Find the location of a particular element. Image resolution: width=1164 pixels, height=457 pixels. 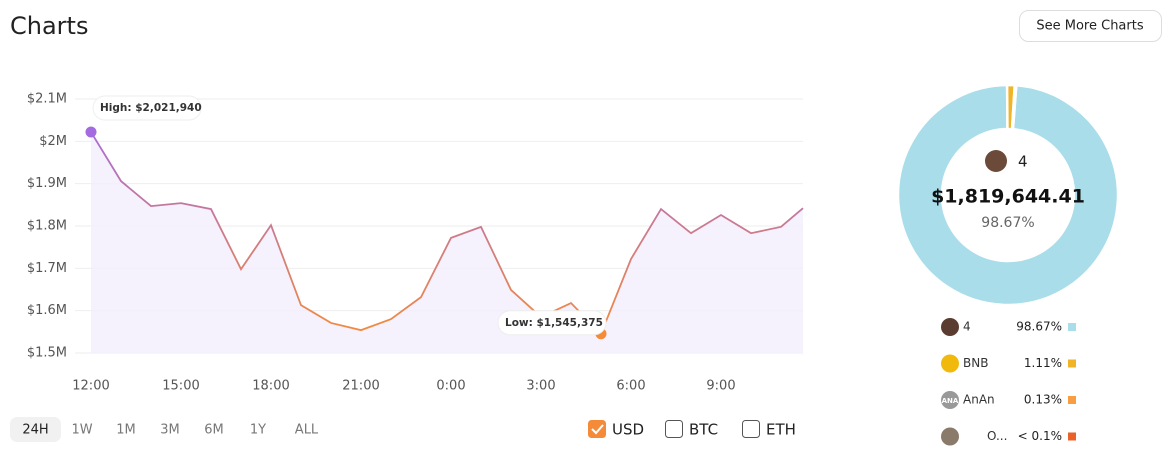

legend-name: AnAn is located at coordinates (979, 400).